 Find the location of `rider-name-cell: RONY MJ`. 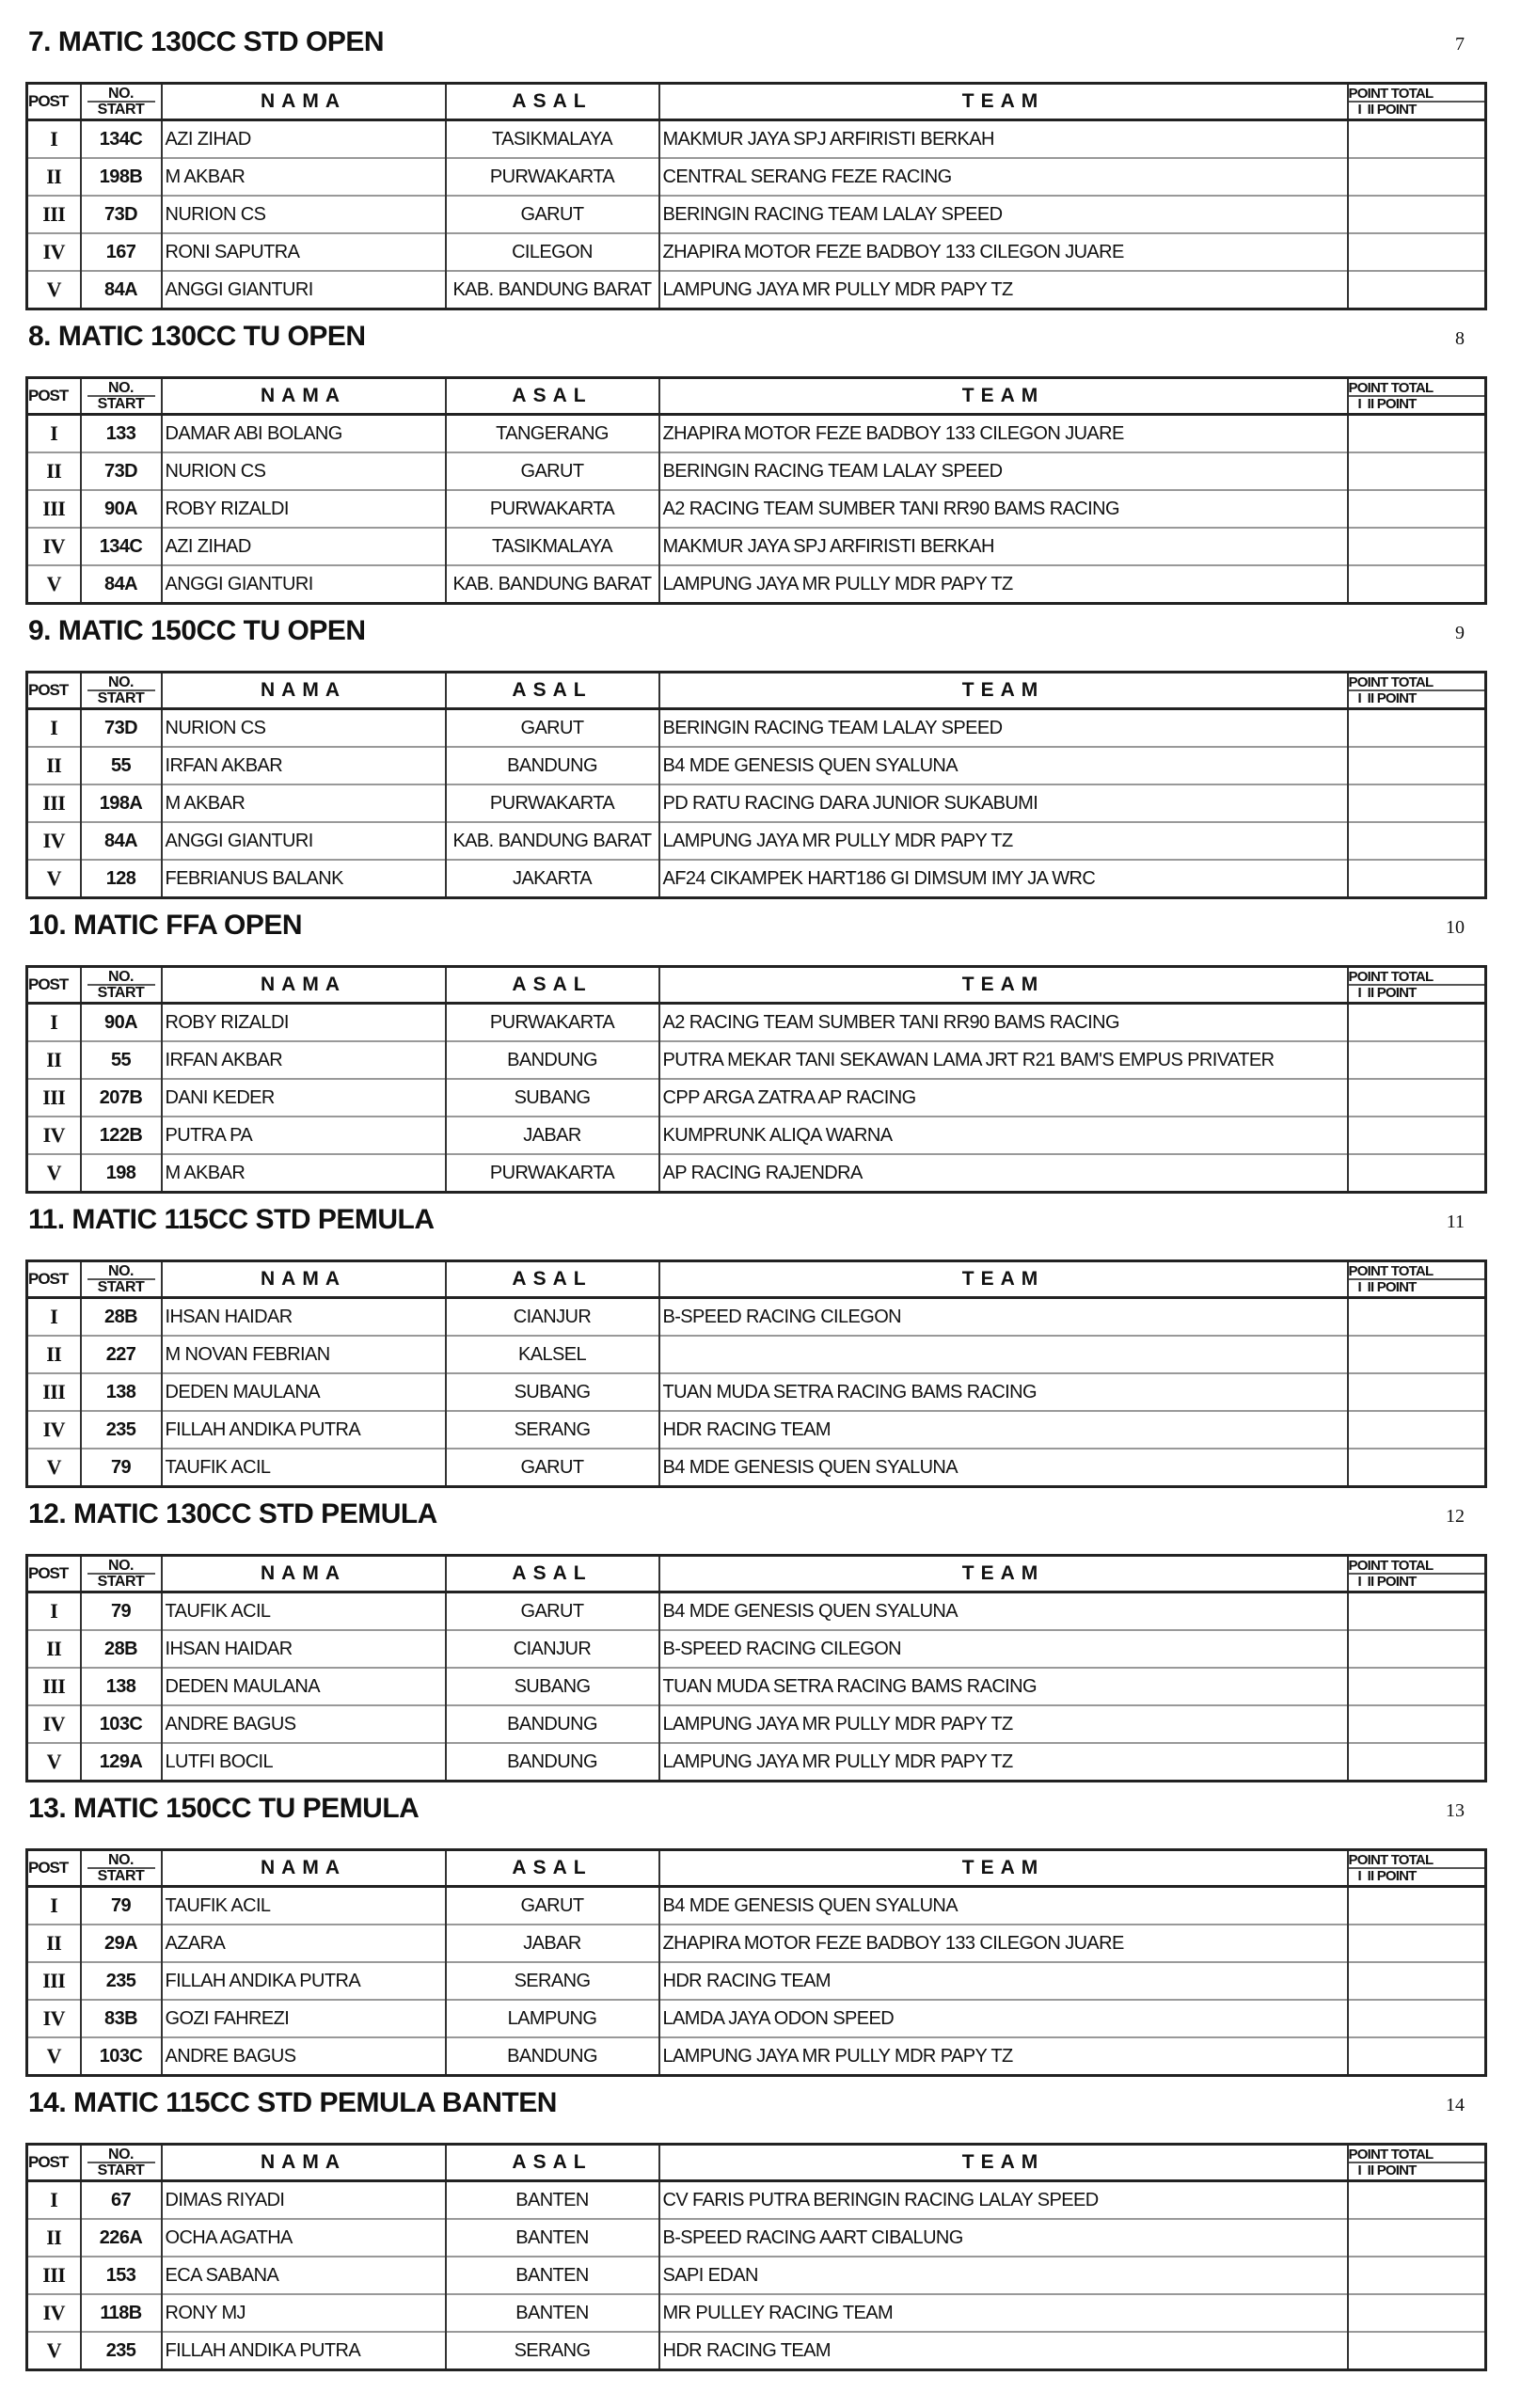

rider-name-cell: RONY MJ is located at coordinates (303, 2313).